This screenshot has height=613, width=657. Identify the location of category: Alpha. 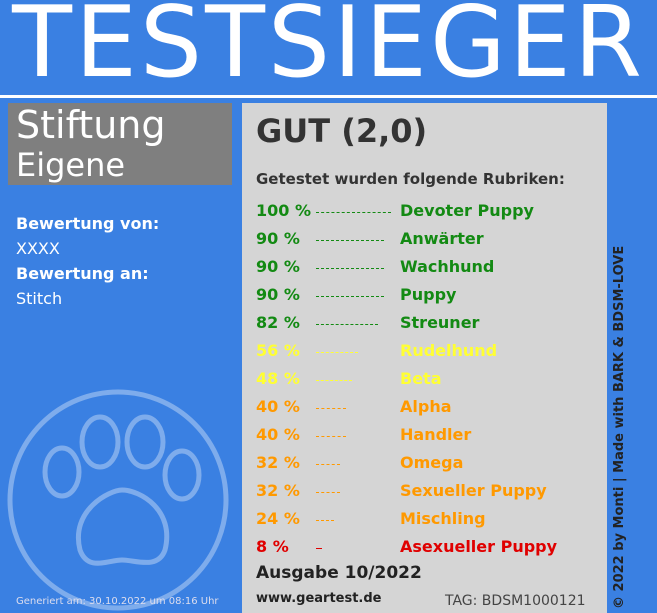
(426, 406).